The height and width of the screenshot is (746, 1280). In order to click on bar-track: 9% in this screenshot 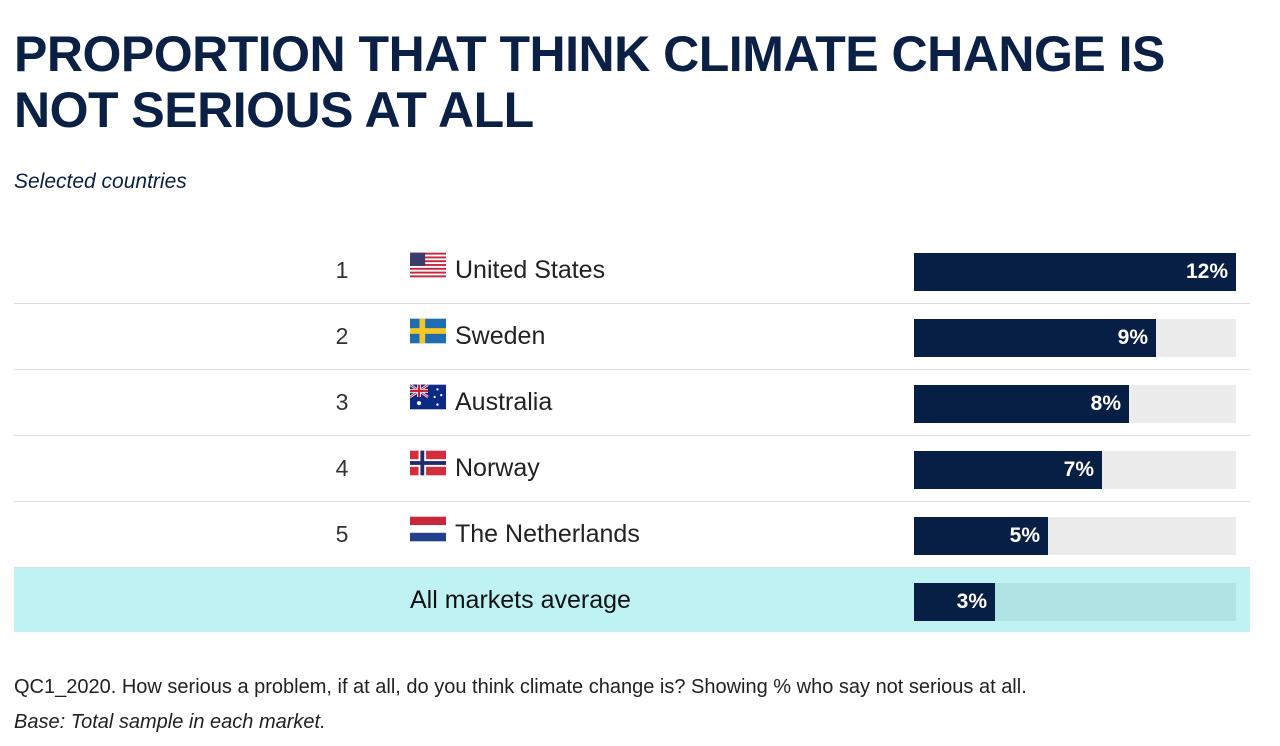, I will do `click(1075, 338)`.